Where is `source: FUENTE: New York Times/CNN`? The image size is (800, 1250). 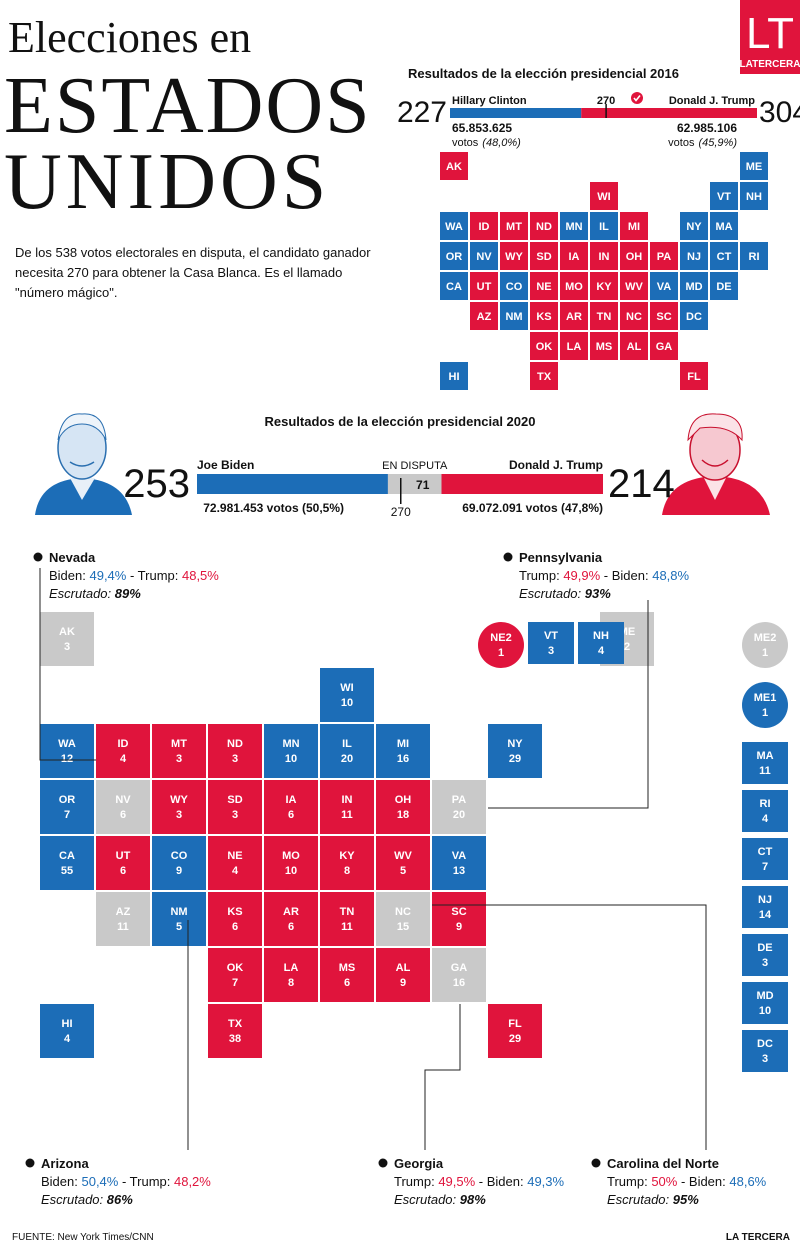 source: FUENTE: New York Times/CNN is located at coordinates (83, 1237).